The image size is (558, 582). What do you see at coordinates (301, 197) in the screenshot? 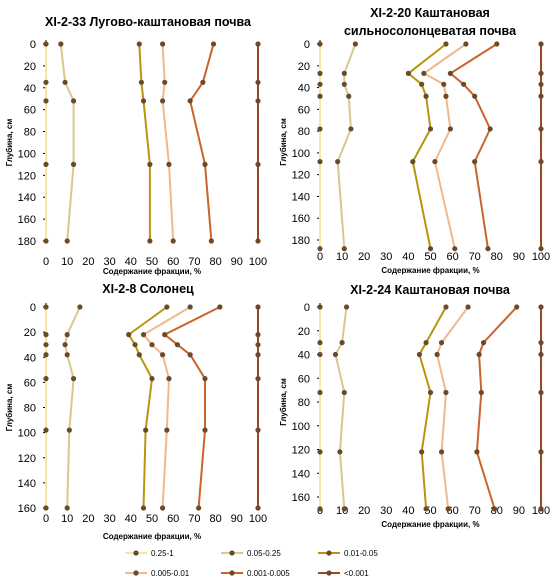
I see `y-tick-label: 140` at bounding box center [301, 197].